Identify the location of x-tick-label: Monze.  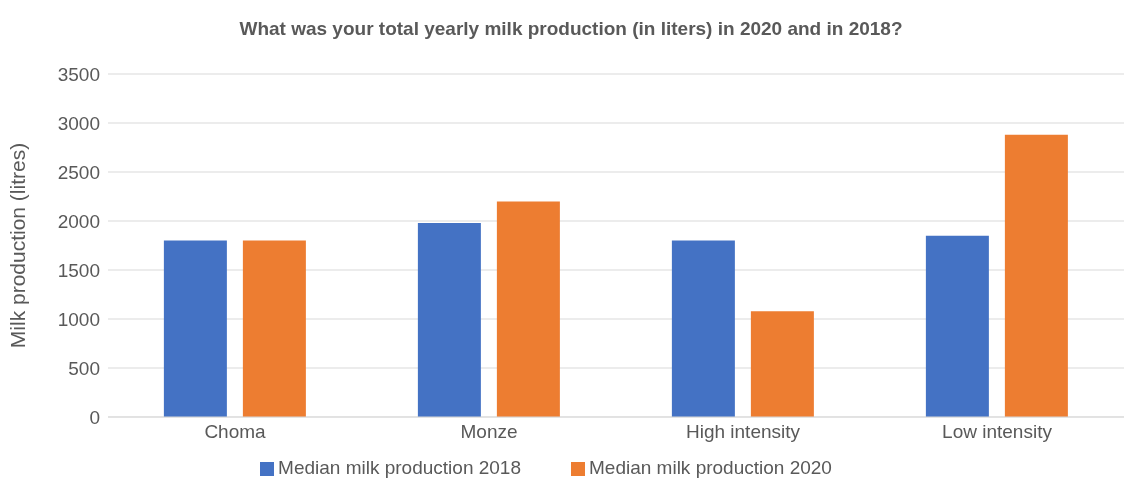
(489, 432).